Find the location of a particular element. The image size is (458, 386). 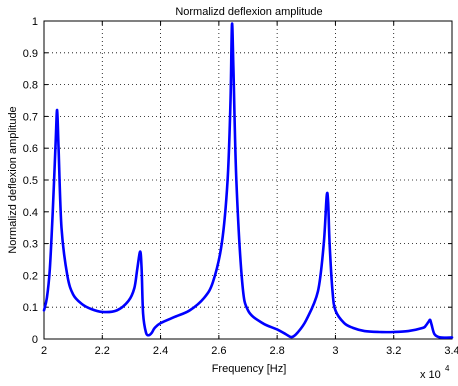

x-tick-label: 2 is located at coordinates (44, 351).